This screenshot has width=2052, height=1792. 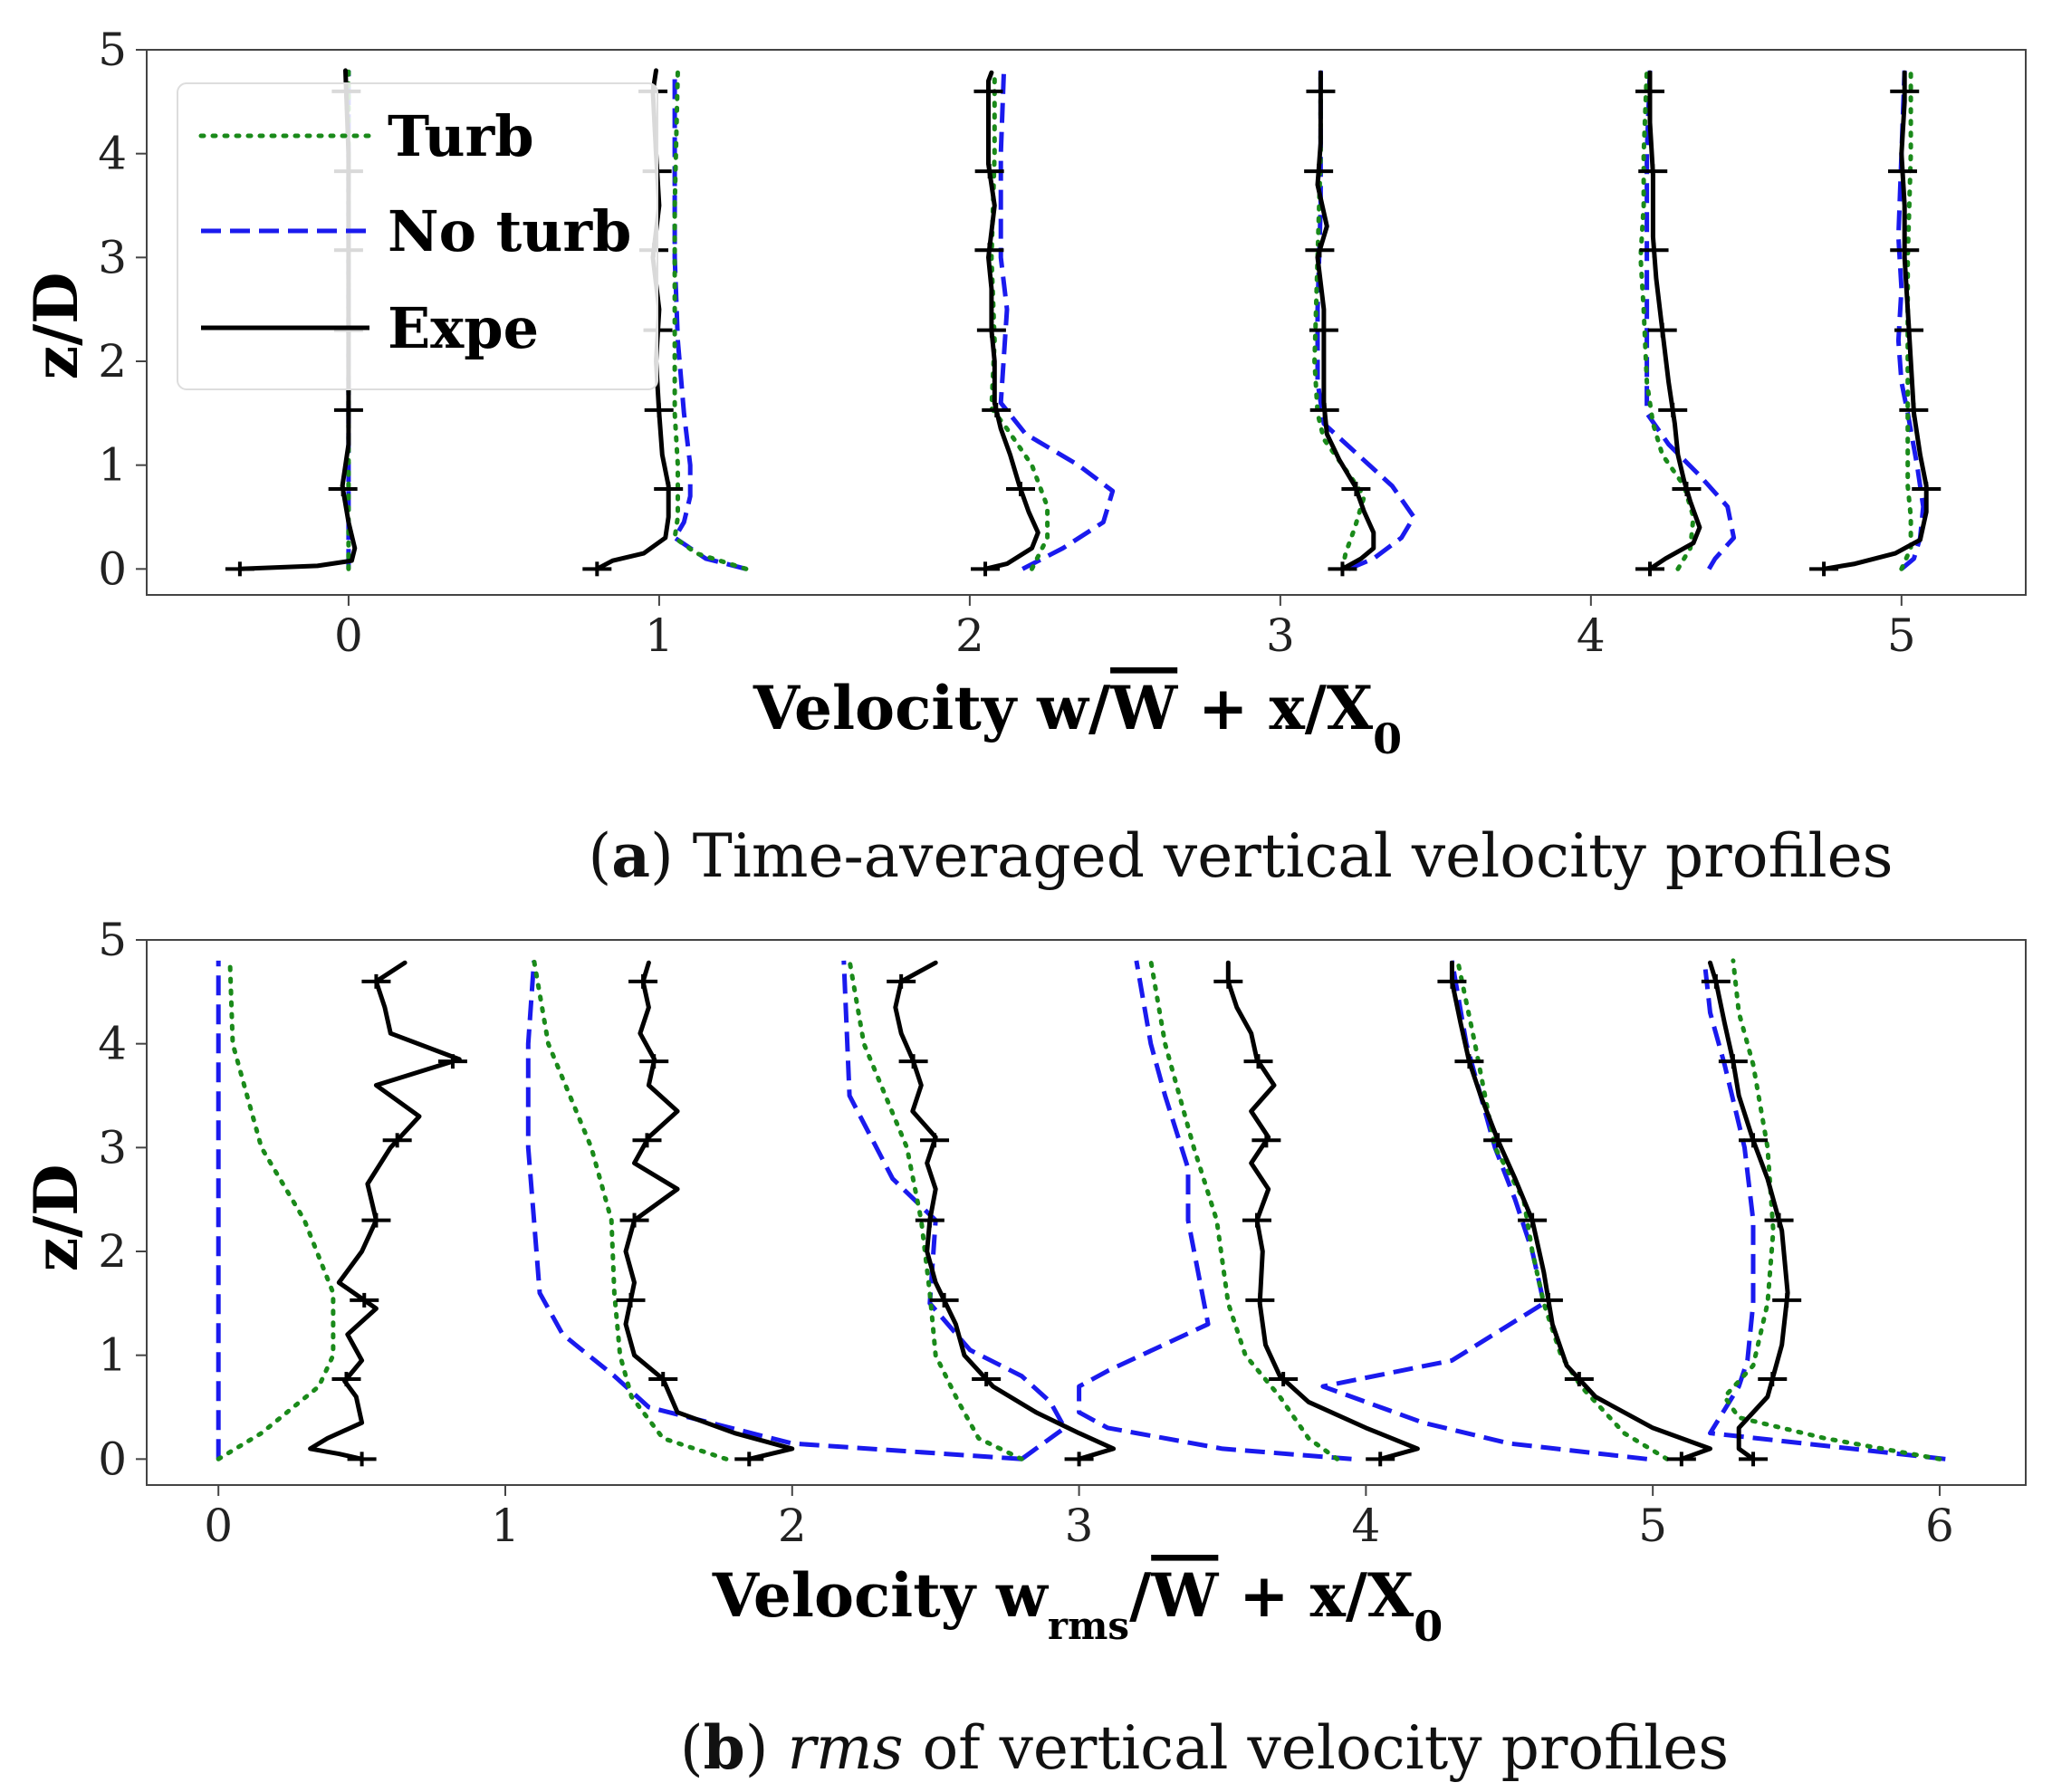 I want to click on plot-b-ylabel: z/D, so click(x=56, y=1218).